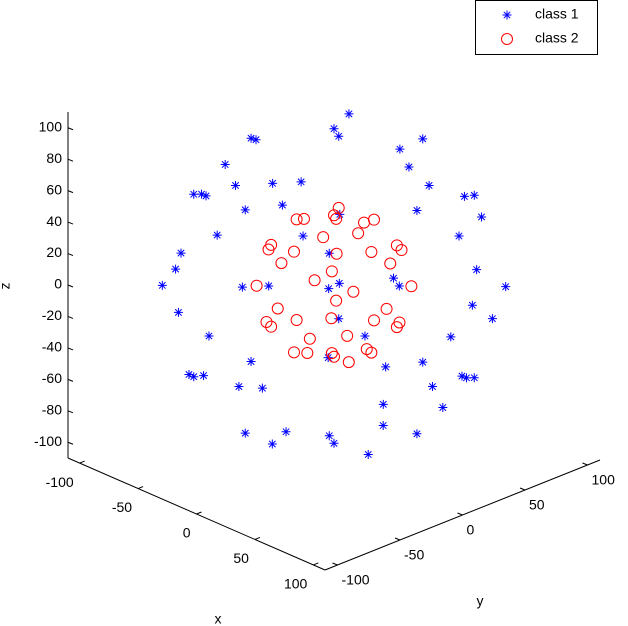 The image size is (628, 626). What do you see at coordinates (122, 507) in the screenshot?
I see `x-tick-label: -50` at bounding box center [122, 507].